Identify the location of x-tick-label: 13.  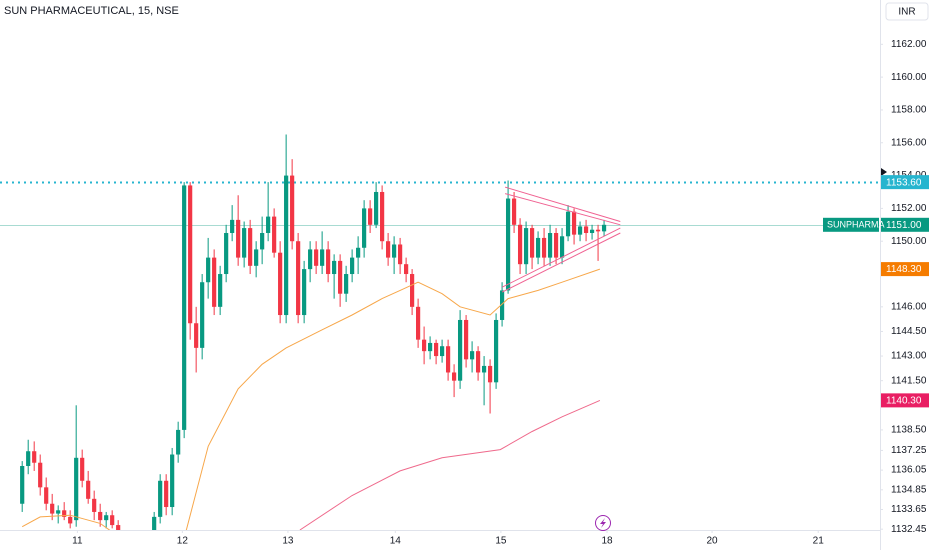
(288, 541).